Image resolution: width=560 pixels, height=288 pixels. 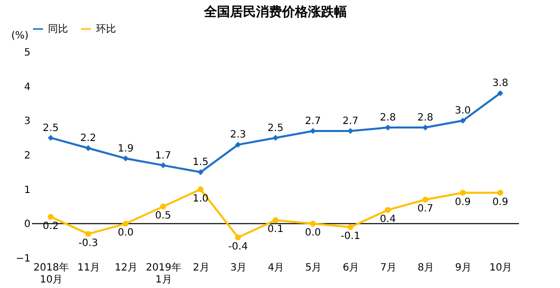 I want to click on x-tick-label: 3月, so click(x=238, y=268).